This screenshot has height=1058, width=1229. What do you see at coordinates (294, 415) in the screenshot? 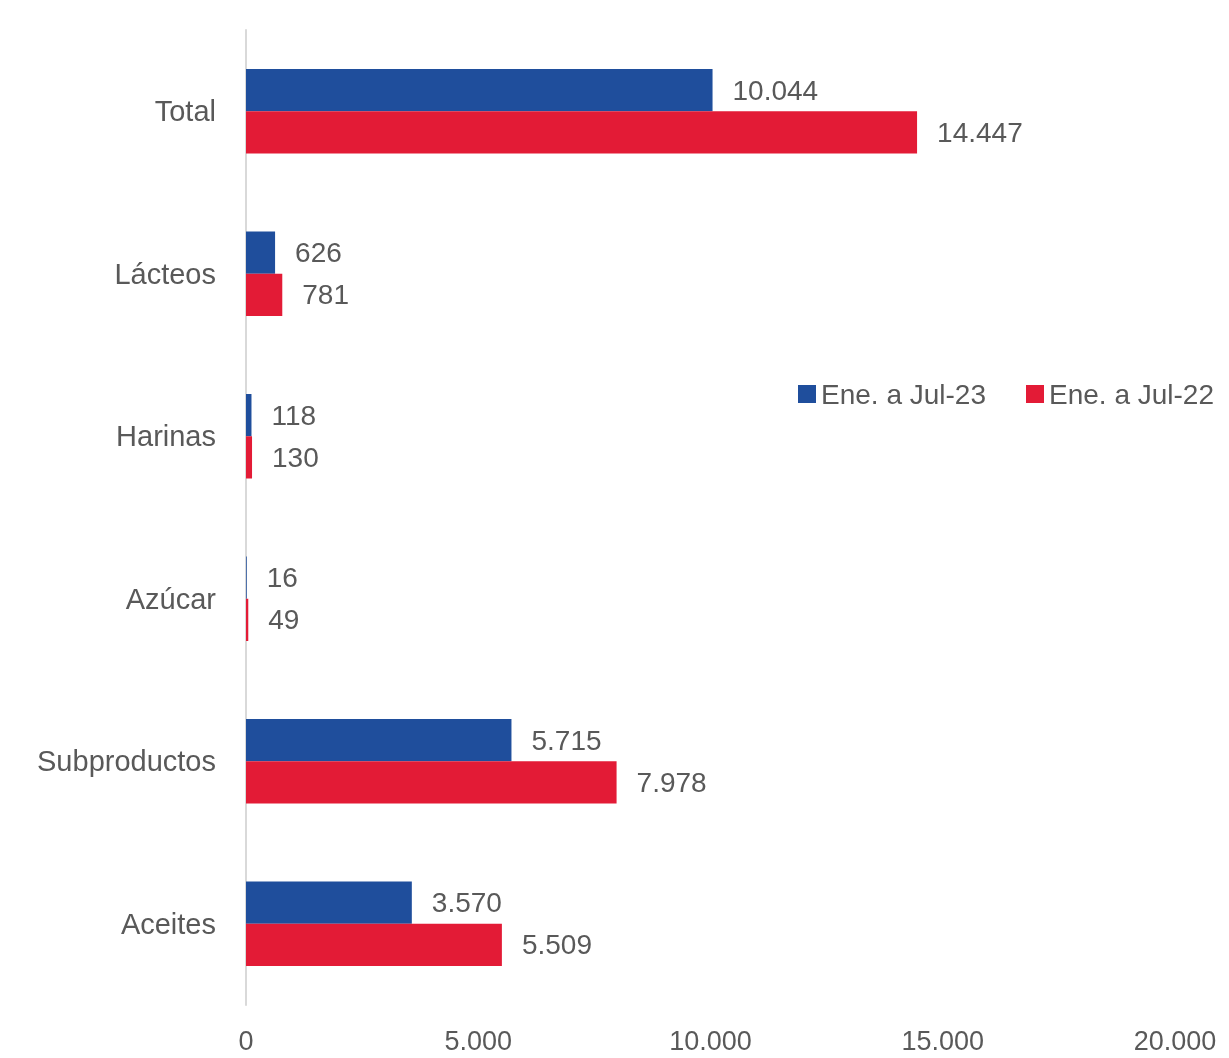
I see `data-label: 118` at bounding box center [294, 415].